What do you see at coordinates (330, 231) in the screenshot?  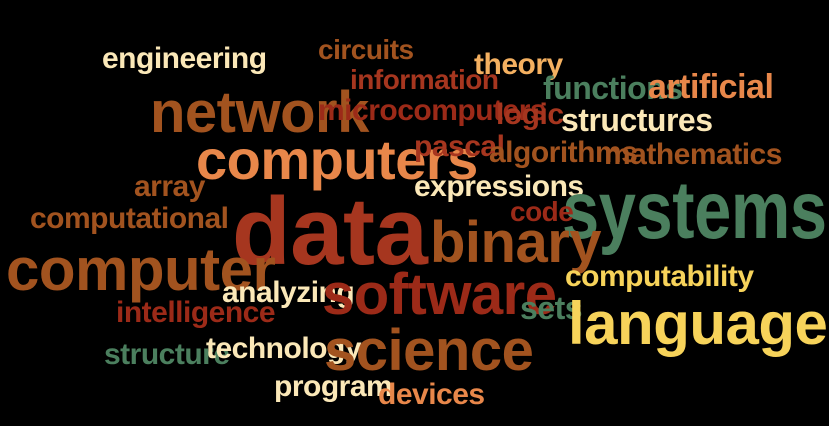 I see `word-data: data` at bounding box center [330, 231].